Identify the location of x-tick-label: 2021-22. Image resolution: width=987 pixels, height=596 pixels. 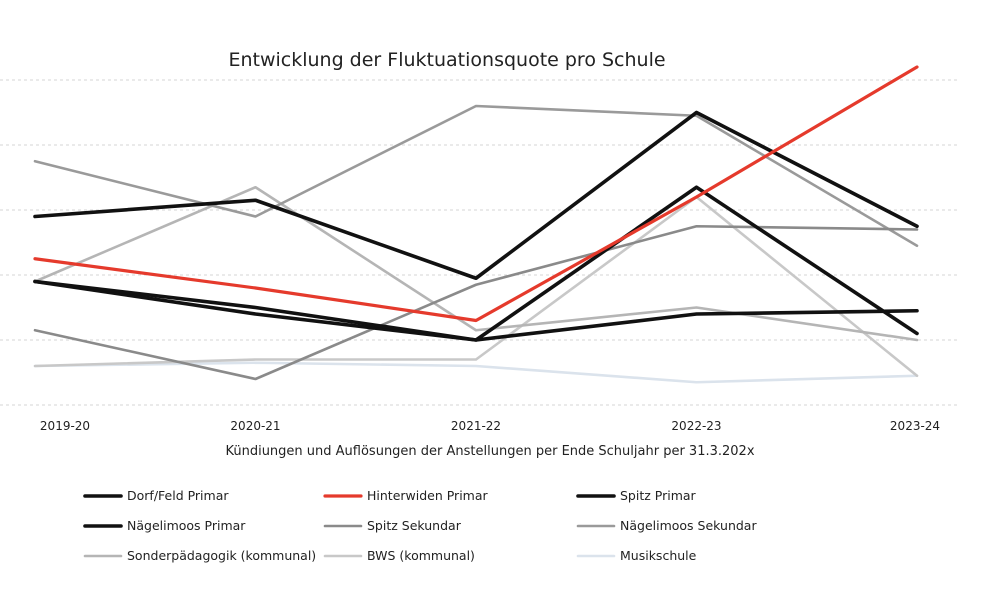
(476, 426).